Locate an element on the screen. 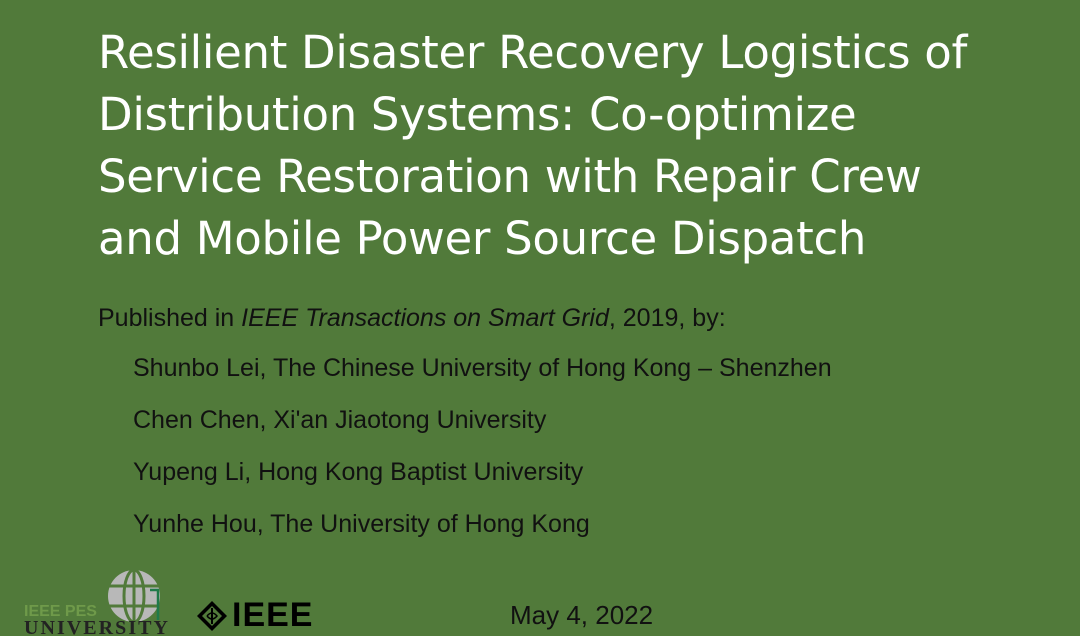 The height and width of the screenshot is (636, 1080). ieee-diamond-icon is located at coordinates (212, 615).